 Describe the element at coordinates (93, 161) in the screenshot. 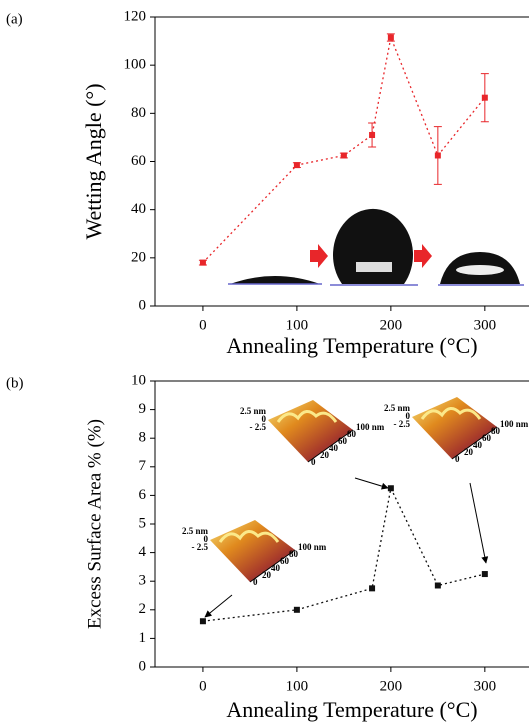

I see `y-axis-title: Wetting Angle (°)` at that location.